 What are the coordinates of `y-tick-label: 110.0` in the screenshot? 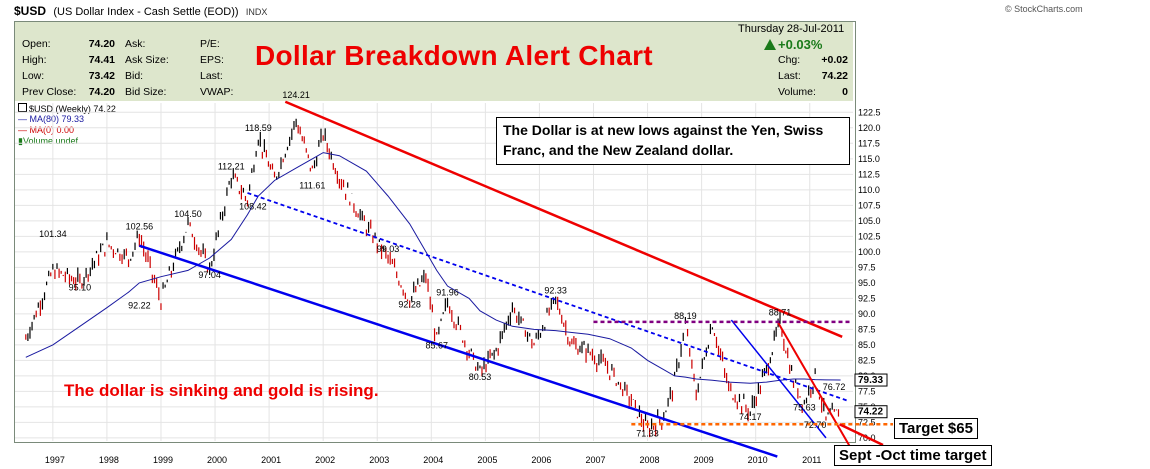 It's located at (869, 190).